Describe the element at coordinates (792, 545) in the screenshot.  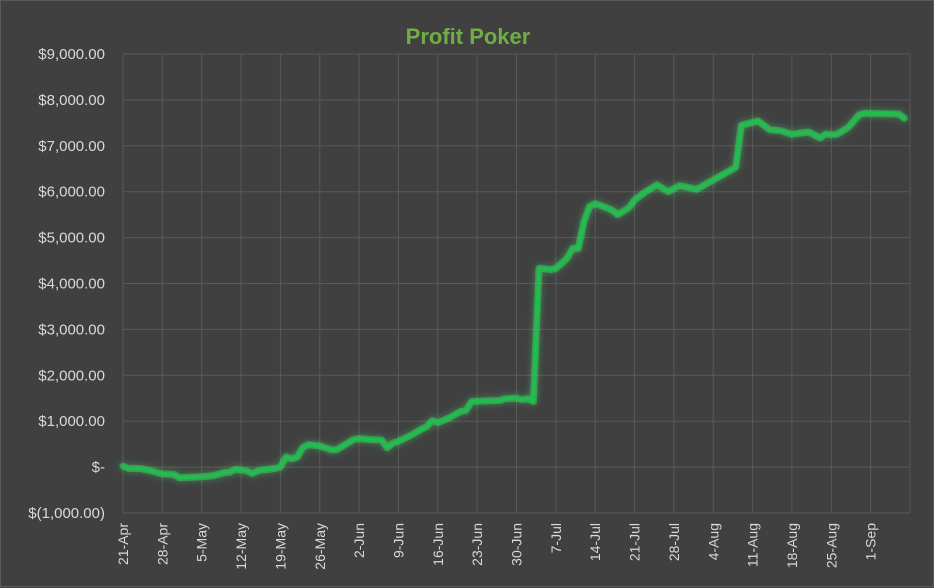
I see `x-tick-label: 18-Aug` at that location.